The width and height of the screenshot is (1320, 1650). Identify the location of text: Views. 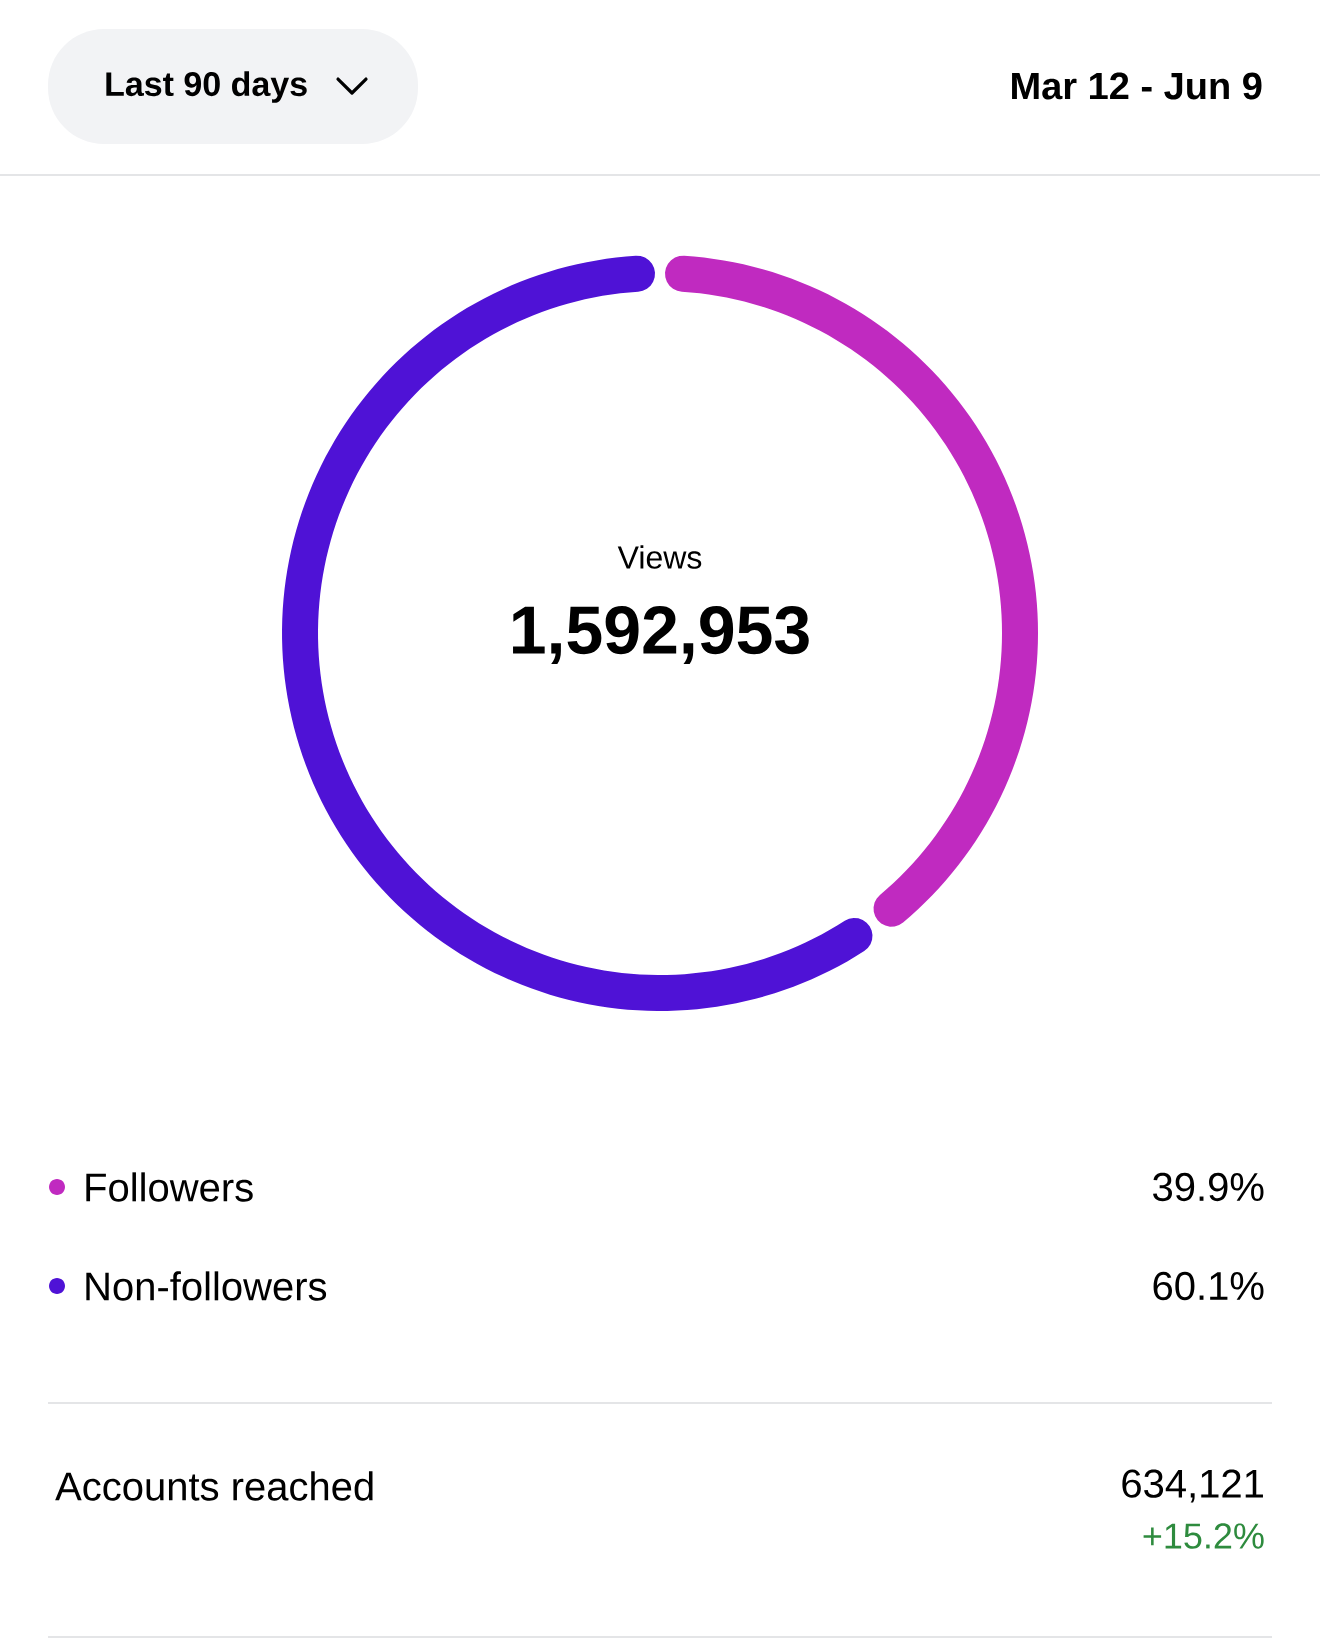
(659, 557).